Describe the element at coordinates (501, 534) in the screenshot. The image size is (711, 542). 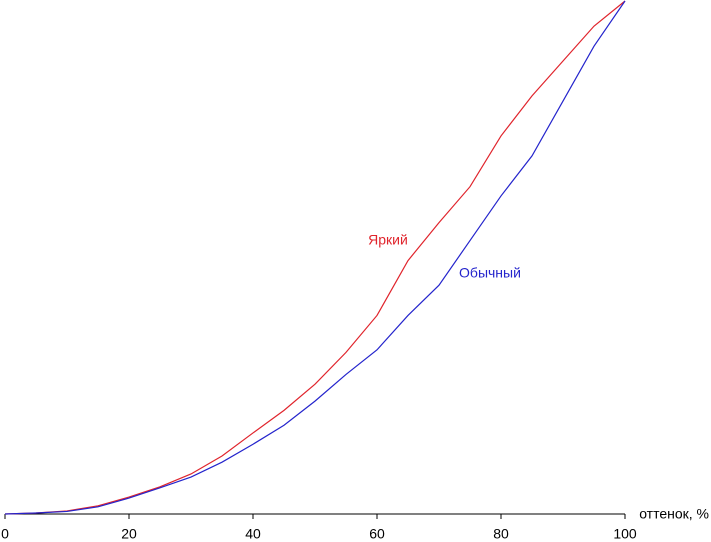
I see `x-tick-label: 80` at that location.